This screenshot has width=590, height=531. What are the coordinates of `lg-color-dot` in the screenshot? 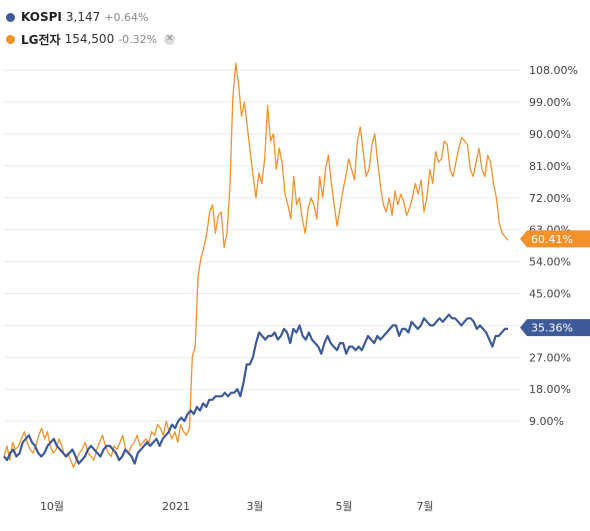 It's located at (10, 39).